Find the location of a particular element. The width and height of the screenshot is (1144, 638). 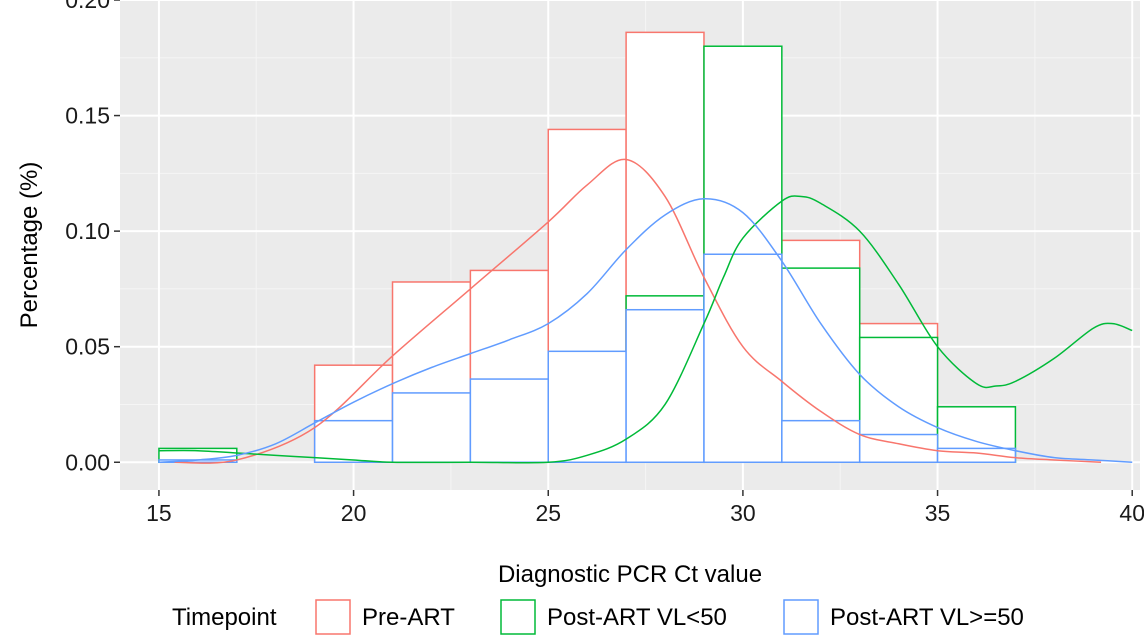

y-tick-label: 0.20 is located at coordinates (87, 6).